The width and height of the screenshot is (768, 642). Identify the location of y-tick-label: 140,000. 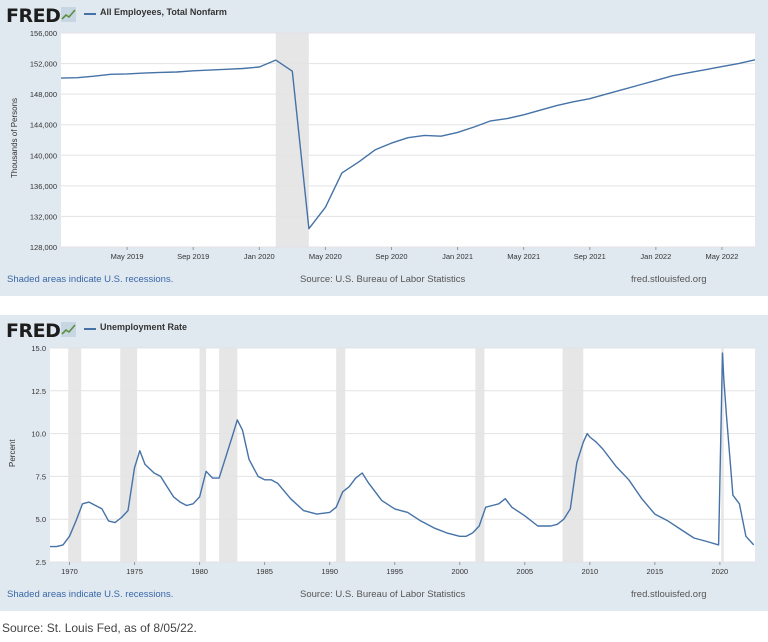
(43, 155).